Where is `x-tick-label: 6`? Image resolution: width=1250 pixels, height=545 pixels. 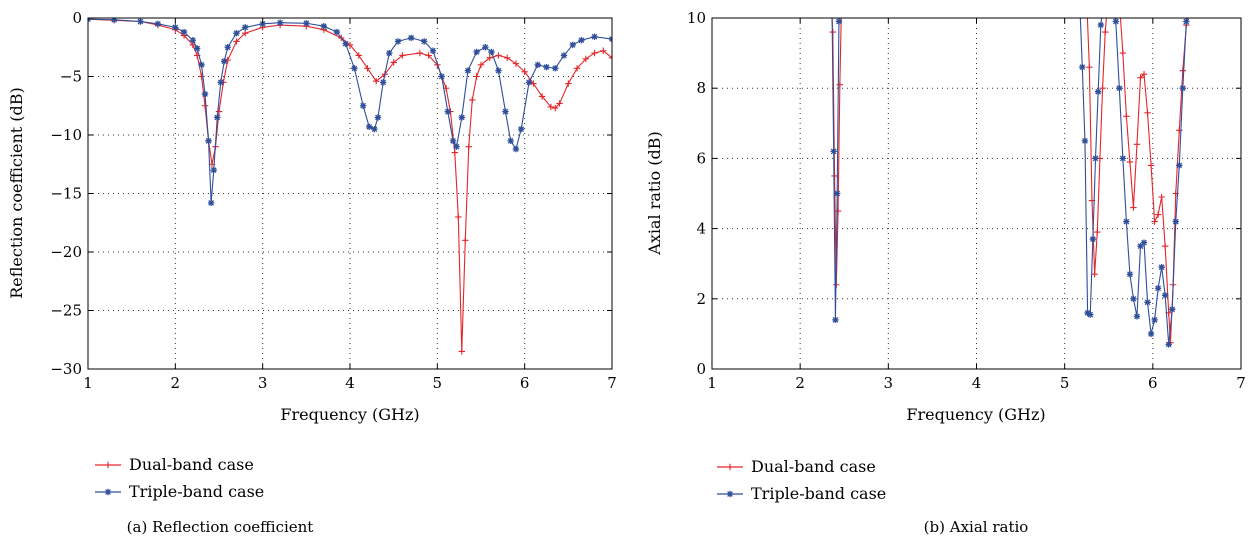 x-tick-label: 6 is located at coordinates (1153, 383).